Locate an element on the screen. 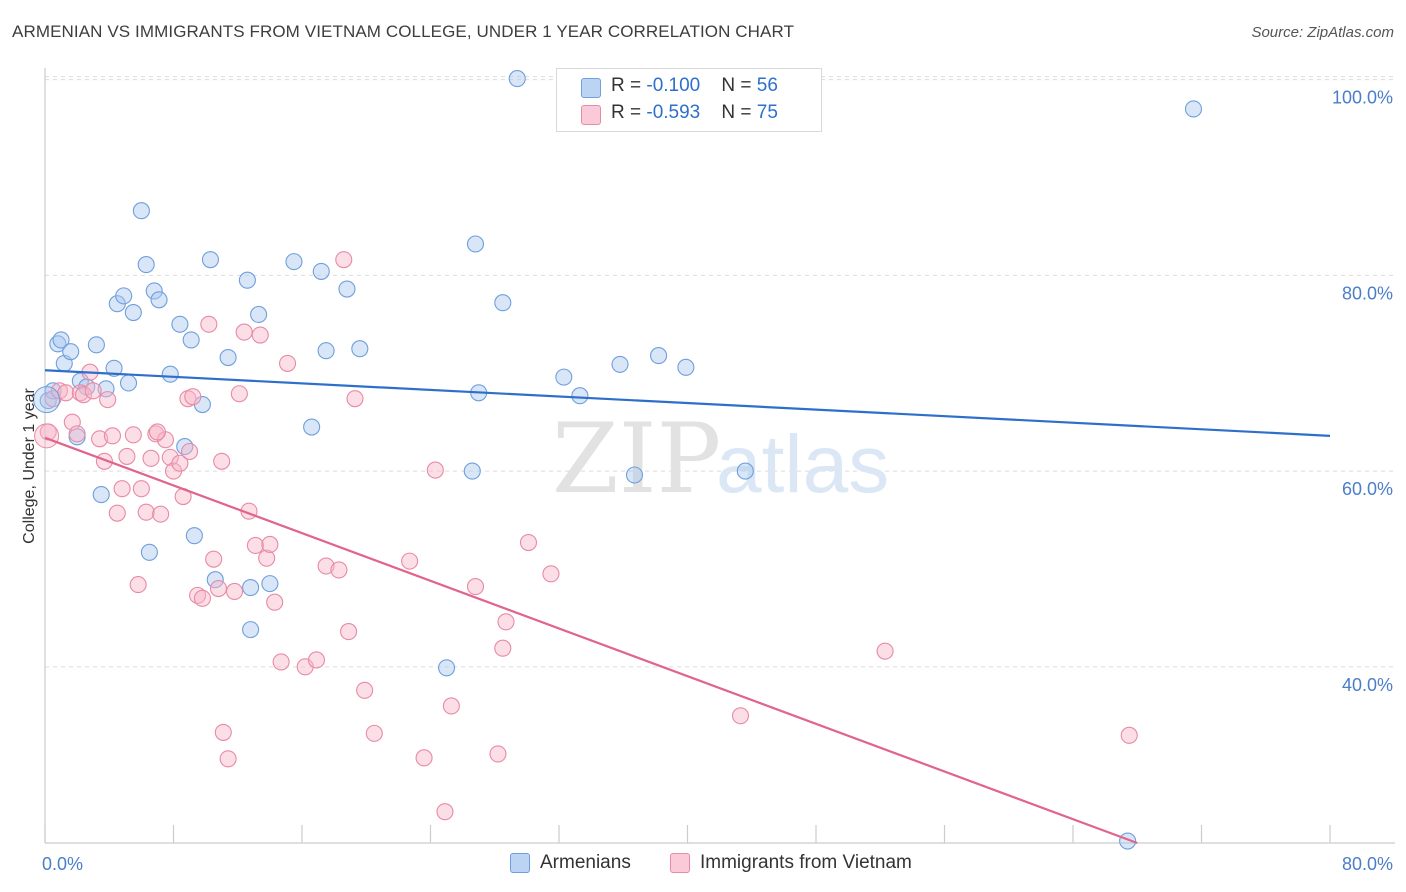 This screenshot has height=892, width=1406. bottom-swatch-armenians is located at coordinates (520, 863).